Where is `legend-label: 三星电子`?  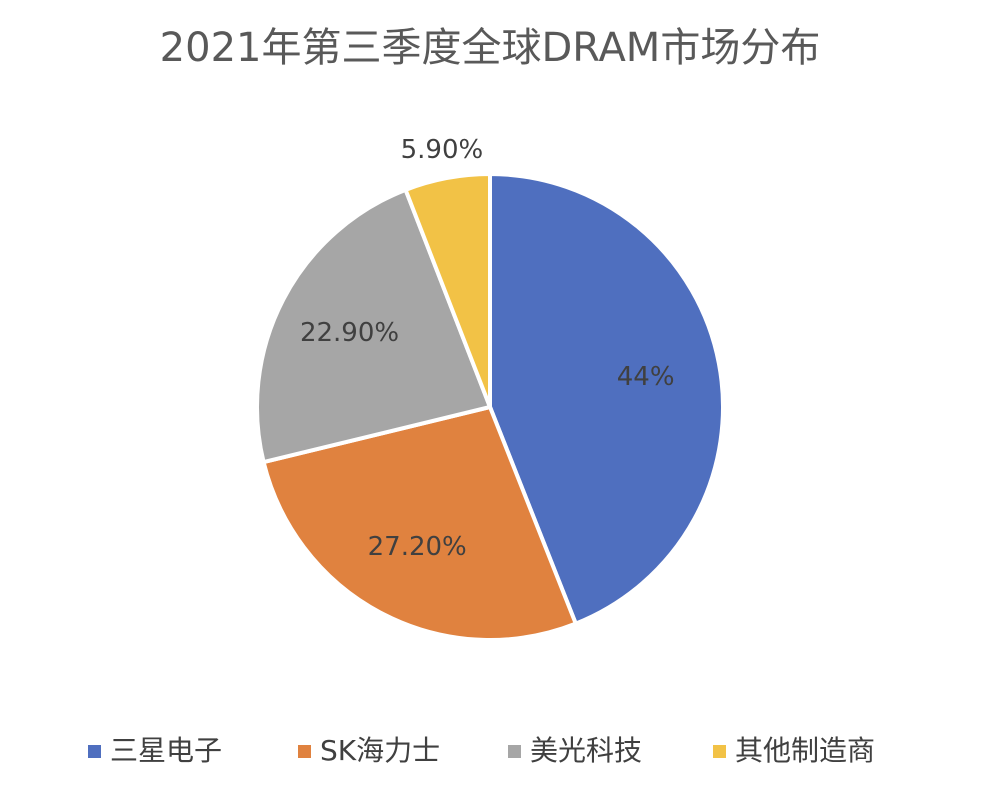 legend-label: 三星电子 is located at coordinates (166, 750).